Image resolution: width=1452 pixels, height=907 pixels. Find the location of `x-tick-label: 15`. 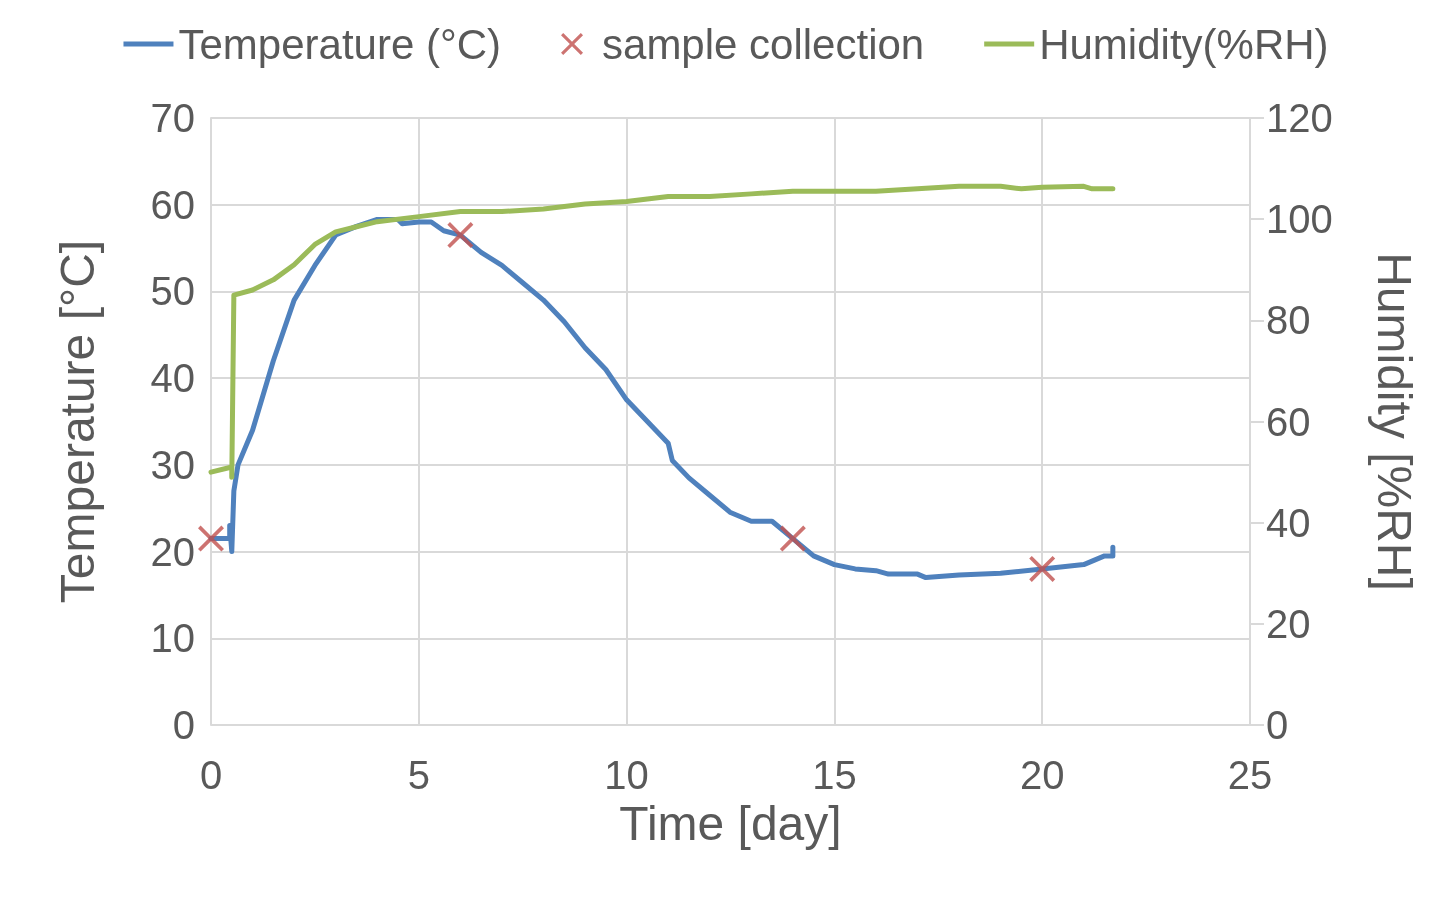

x-tick-label: 15 is located at coordinates (834, 775).